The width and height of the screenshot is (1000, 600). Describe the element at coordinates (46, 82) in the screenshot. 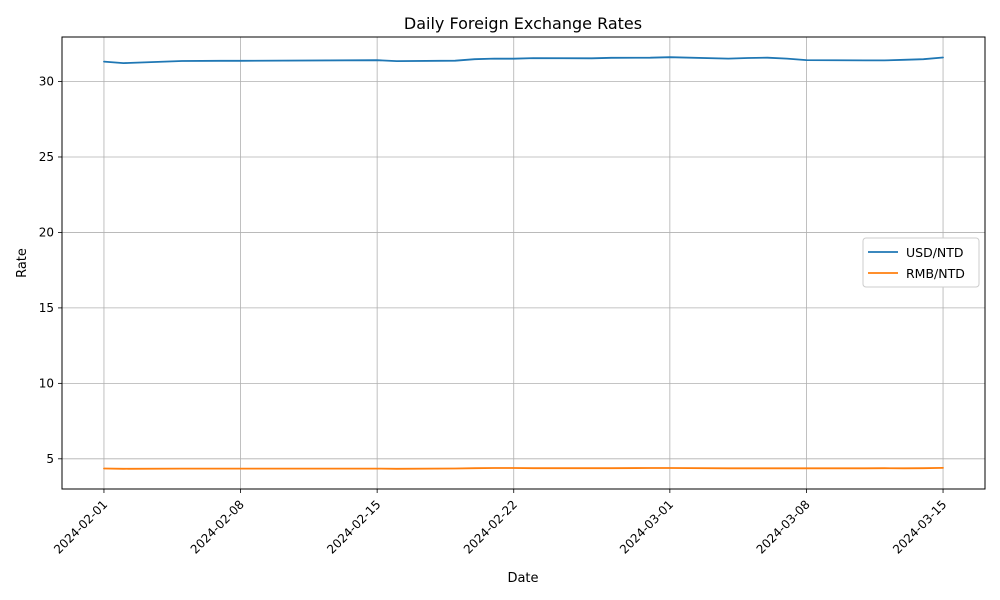

I see `y-tick-label: 30` at that location.